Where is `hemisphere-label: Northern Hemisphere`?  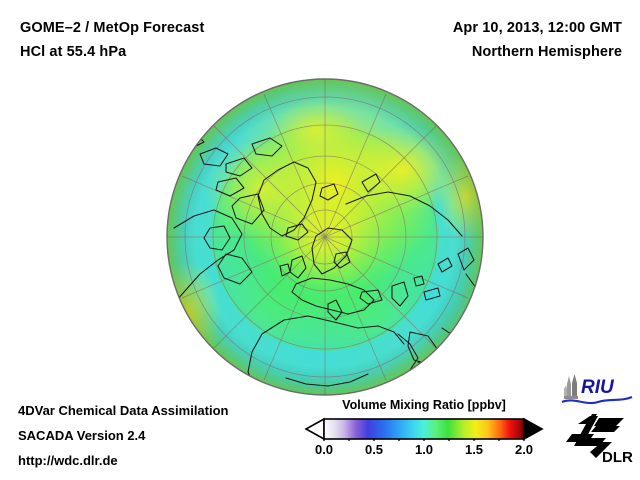
hemisphere-label: Northern Hemisphere is located at coordinates (546, 52).